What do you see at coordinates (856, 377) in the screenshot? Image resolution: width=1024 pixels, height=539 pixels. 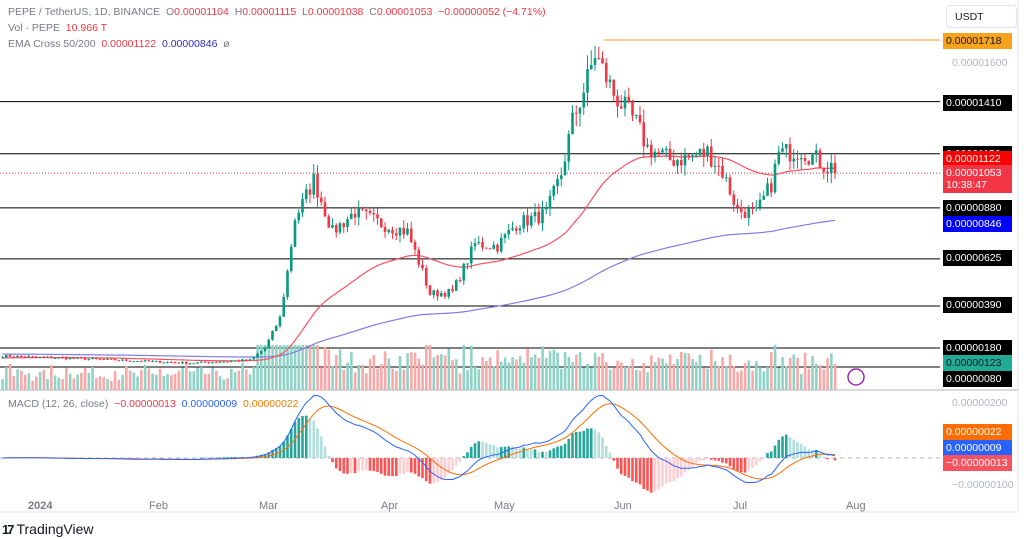 I see `alert-icon` at bounding box center [856, 377].